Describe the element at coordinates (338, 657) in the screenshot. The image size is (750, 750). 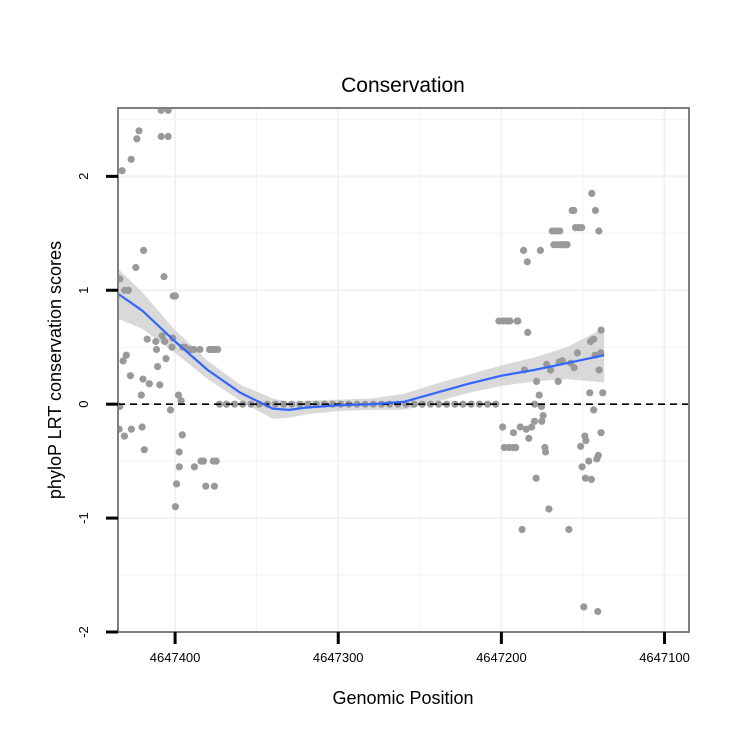
I see `x-tick-label: 4647300` at that location.